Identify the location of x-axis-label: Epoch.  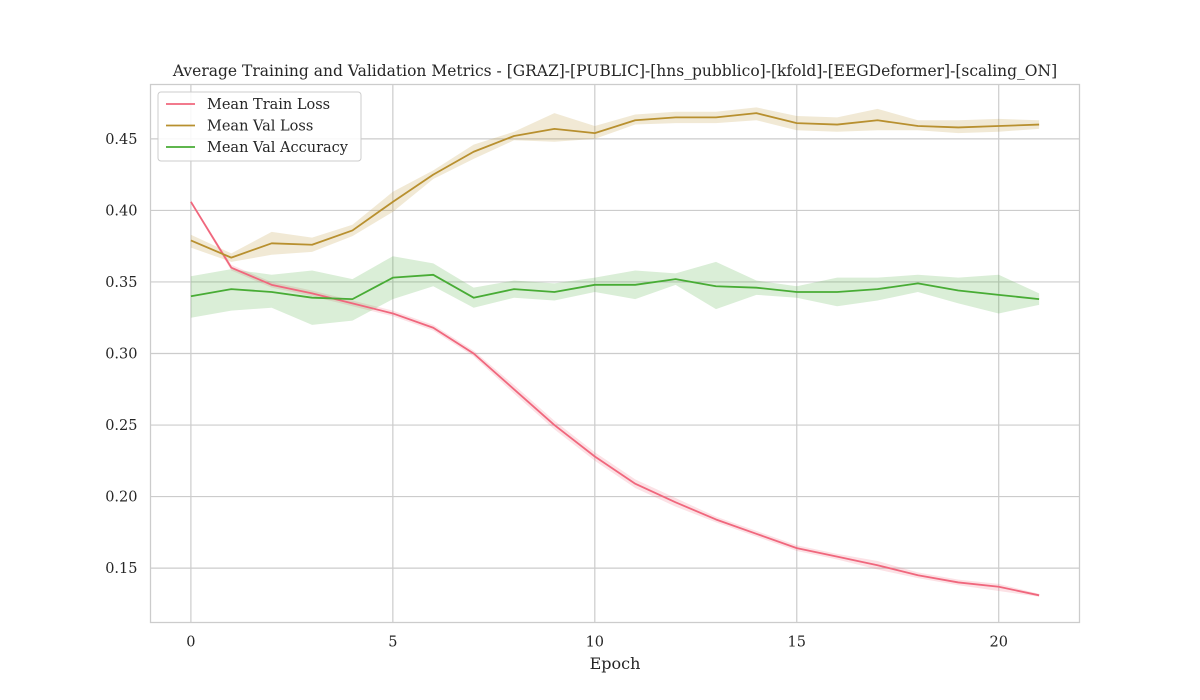
(615, 663).